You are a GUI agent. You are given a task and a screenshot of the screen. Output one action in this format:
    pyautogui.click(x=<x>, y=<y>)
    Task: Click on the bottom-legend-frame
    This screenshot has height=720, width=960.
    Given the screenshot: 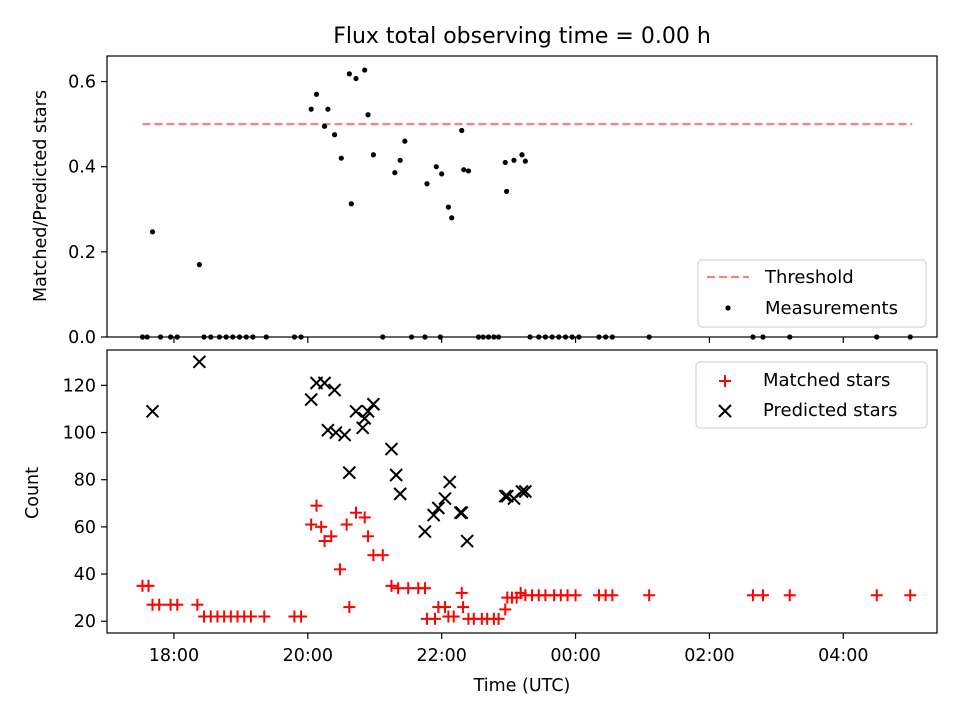 What is the action you would take?
    pyautogui.click(x=811, y=395)
    